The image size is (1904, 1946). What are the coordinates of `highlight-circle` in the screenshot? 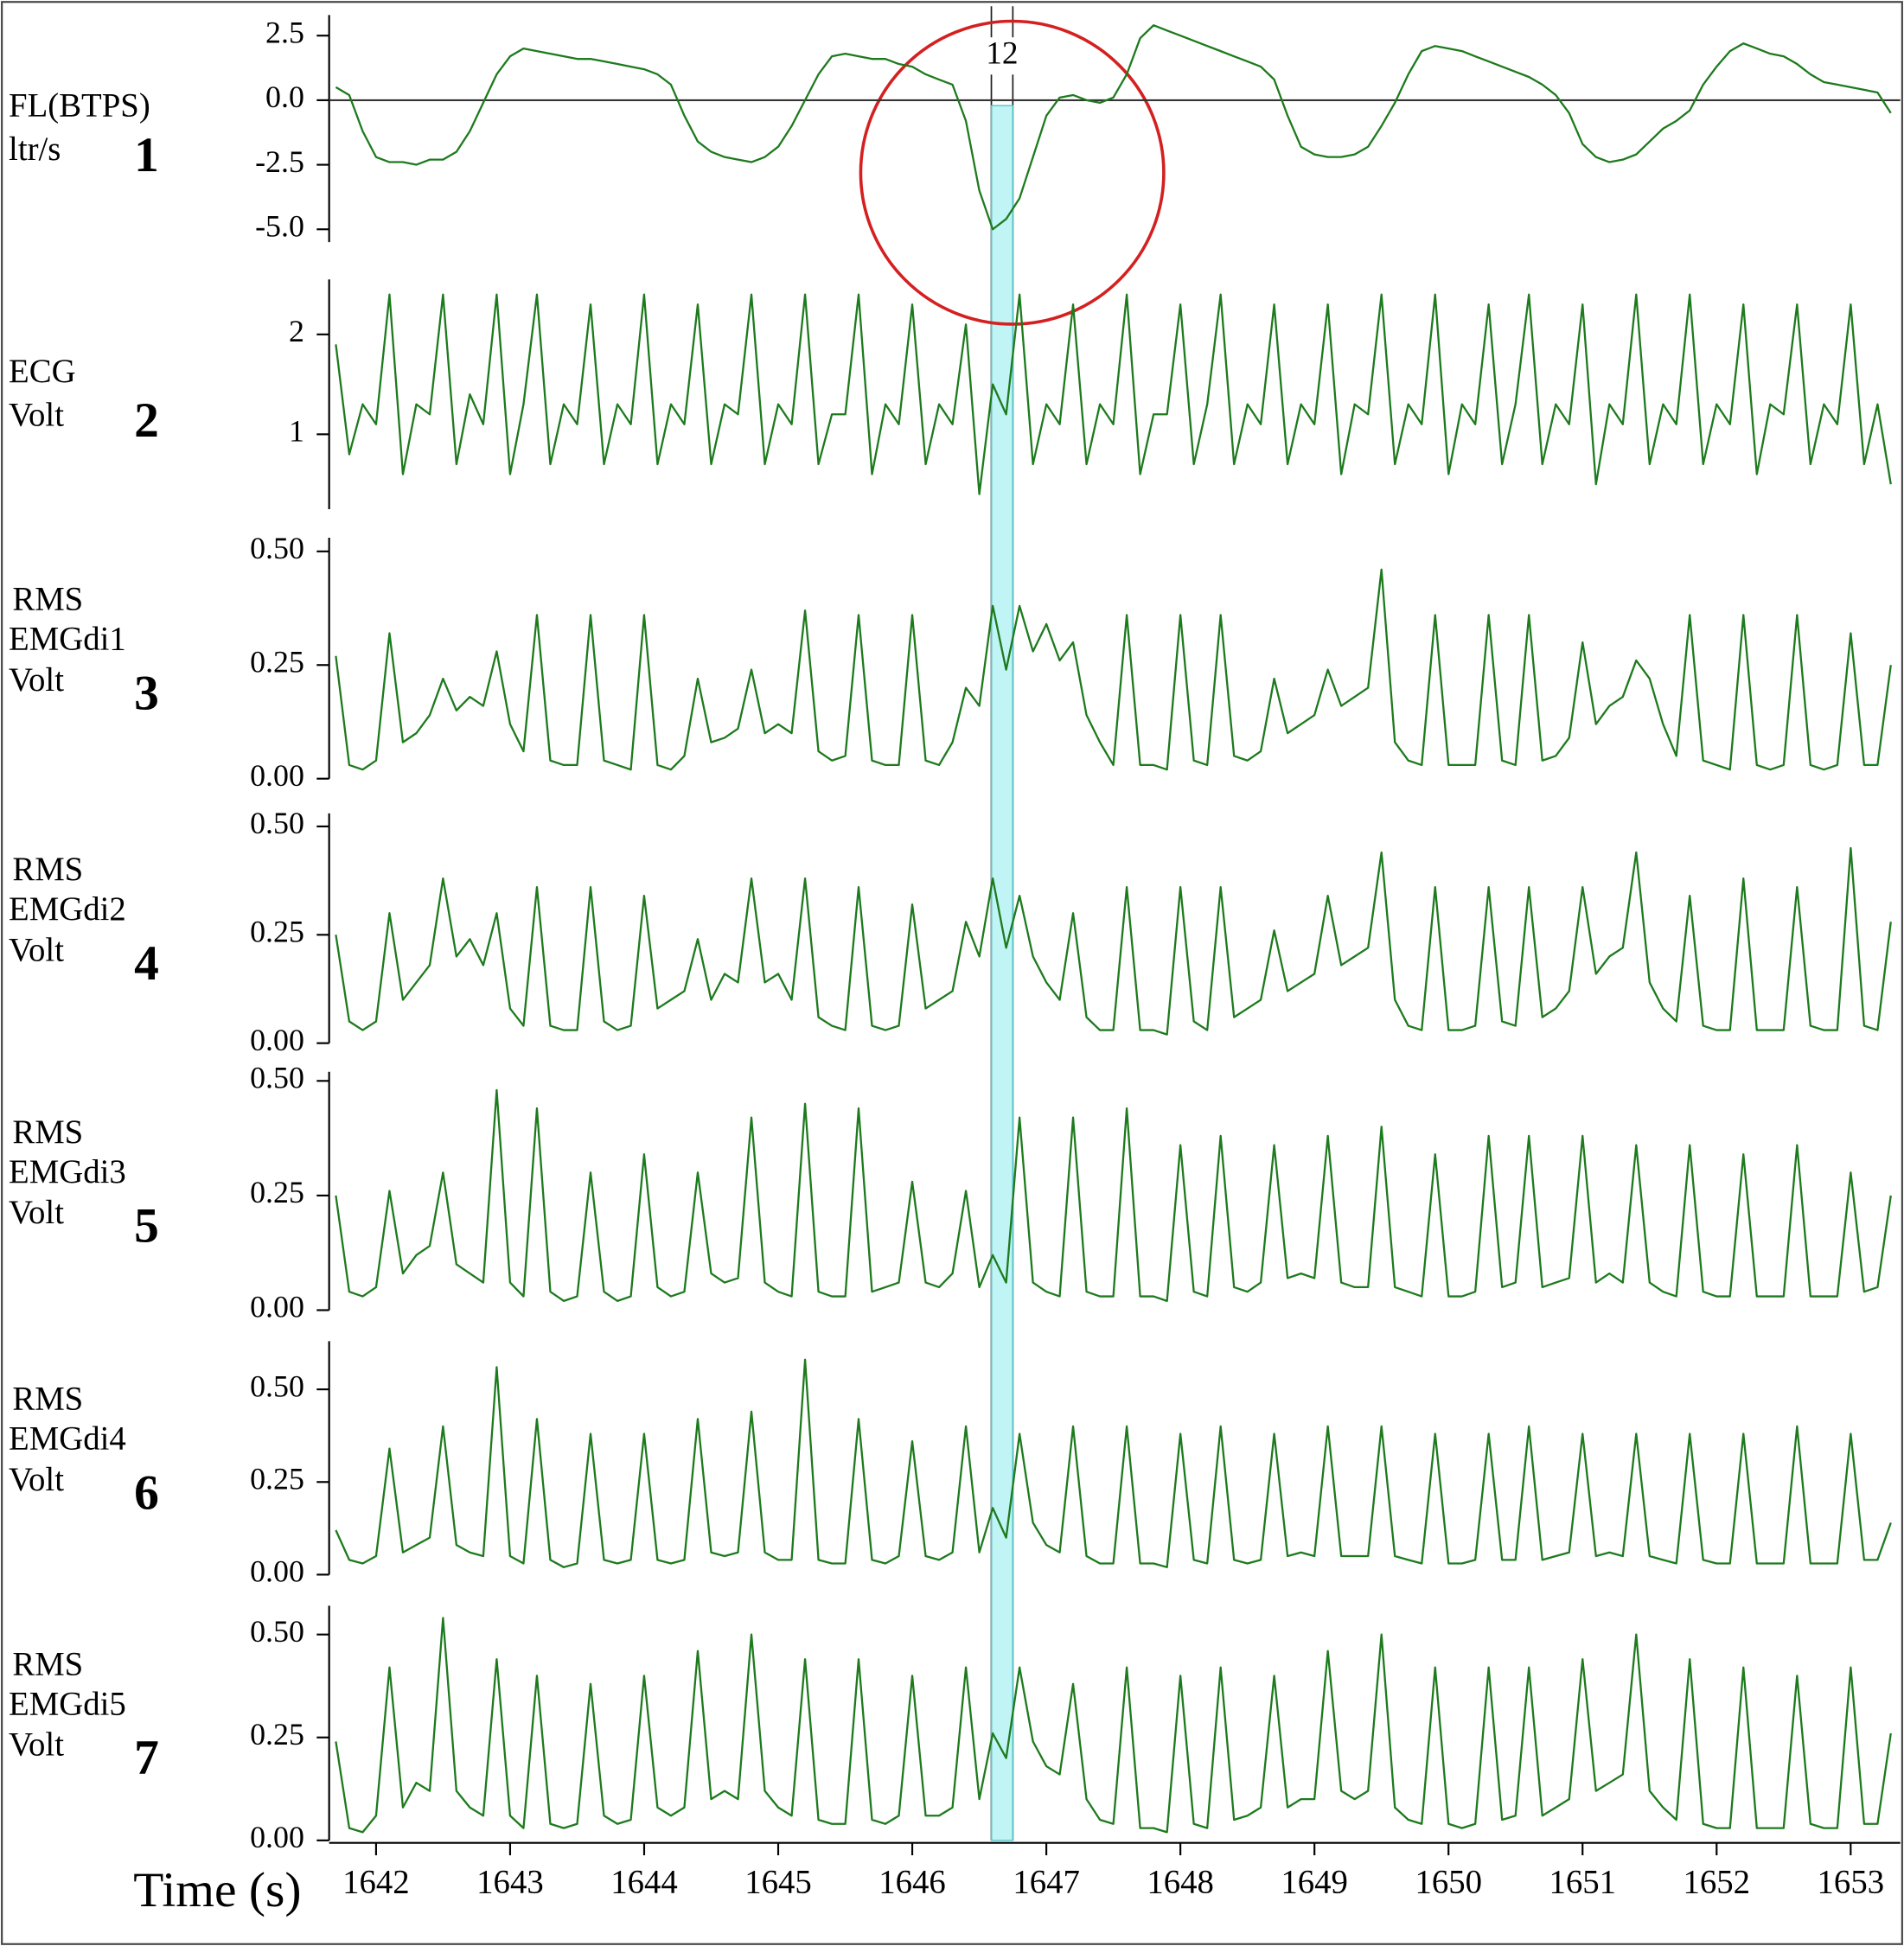 It's located at (1012, 172).